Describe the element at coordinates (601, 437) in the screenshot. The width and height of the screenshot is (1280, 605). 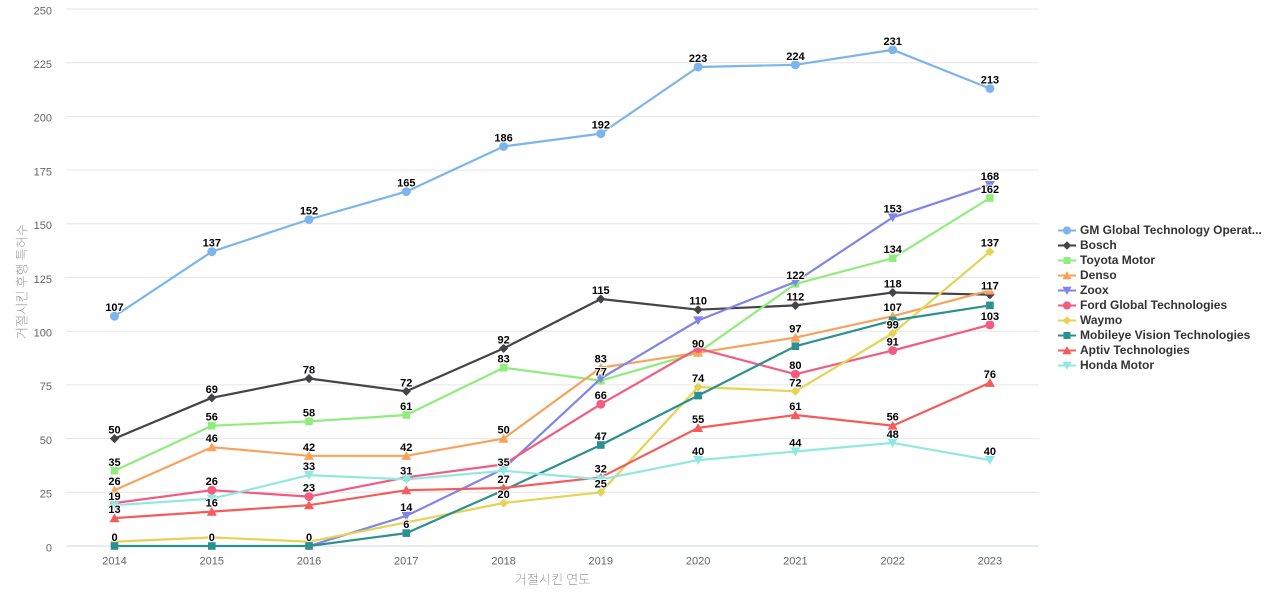
I see `svg-text: 47` at that location.